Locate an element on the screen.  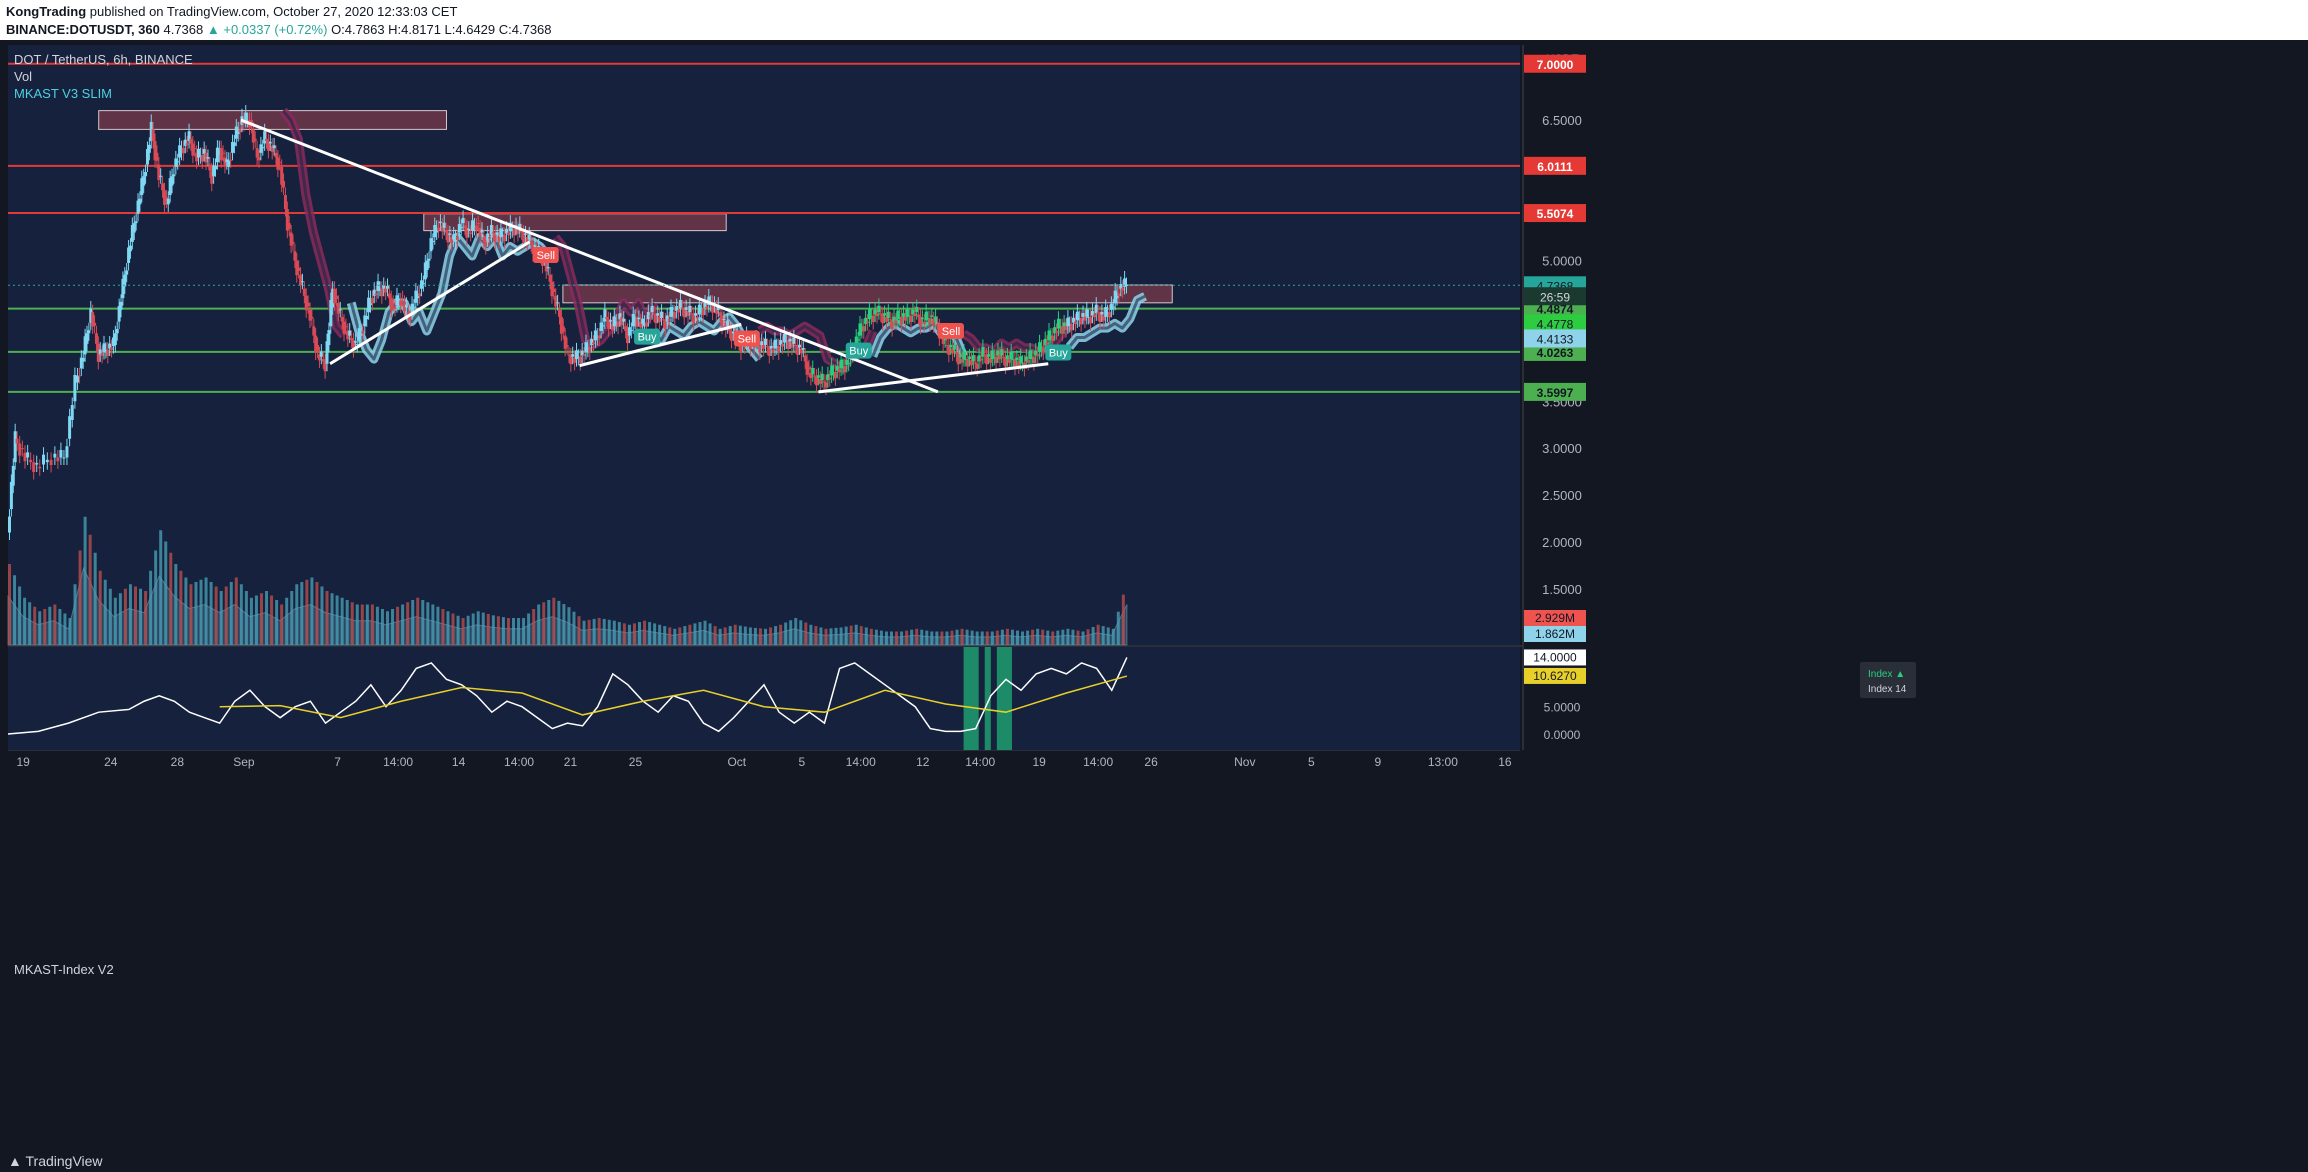
price-tag-label: 4.4133 is located at coordinates (1555, 339).